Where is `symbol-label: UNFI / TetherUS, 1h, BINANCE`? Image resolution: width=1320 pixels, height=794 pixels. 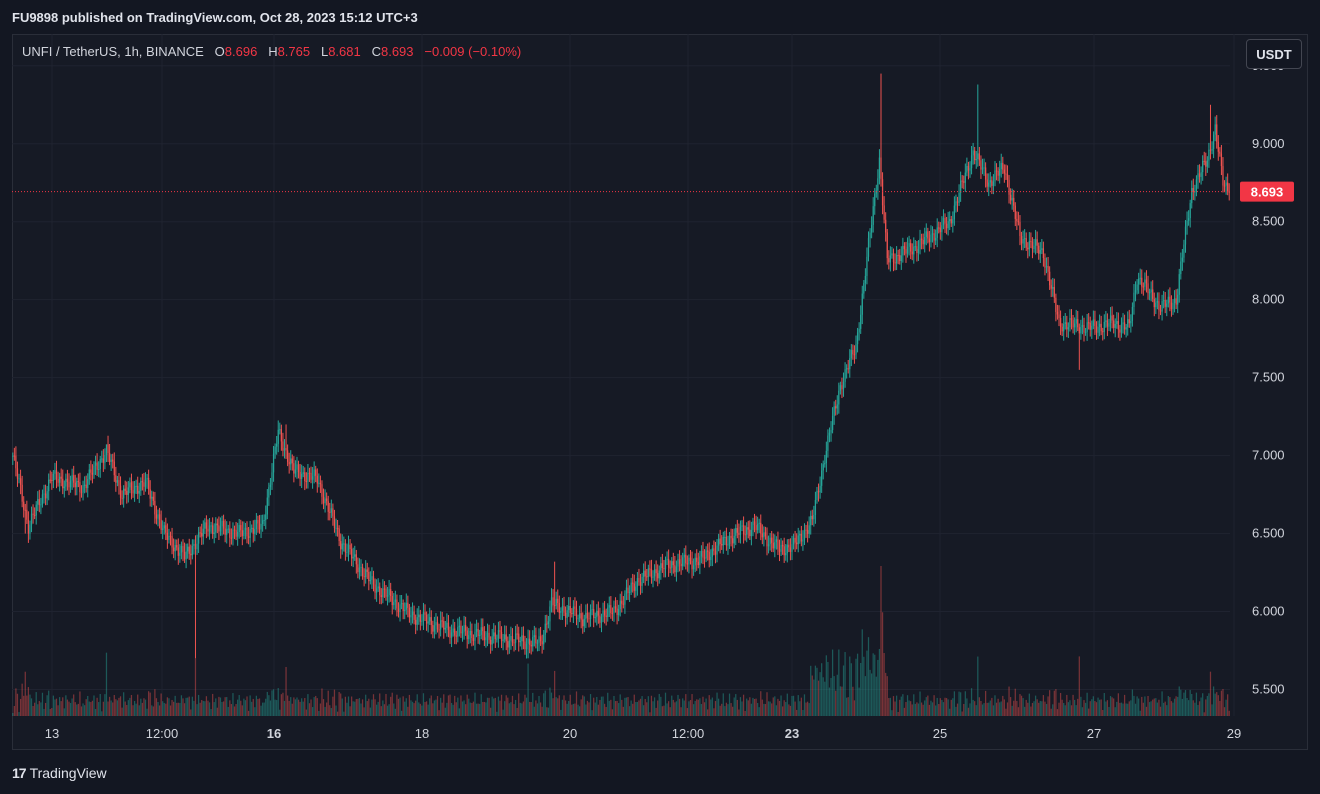 symbol-label: UNFI / TetherUS, 1h, BINANCE is located at coordinates (113, 51).